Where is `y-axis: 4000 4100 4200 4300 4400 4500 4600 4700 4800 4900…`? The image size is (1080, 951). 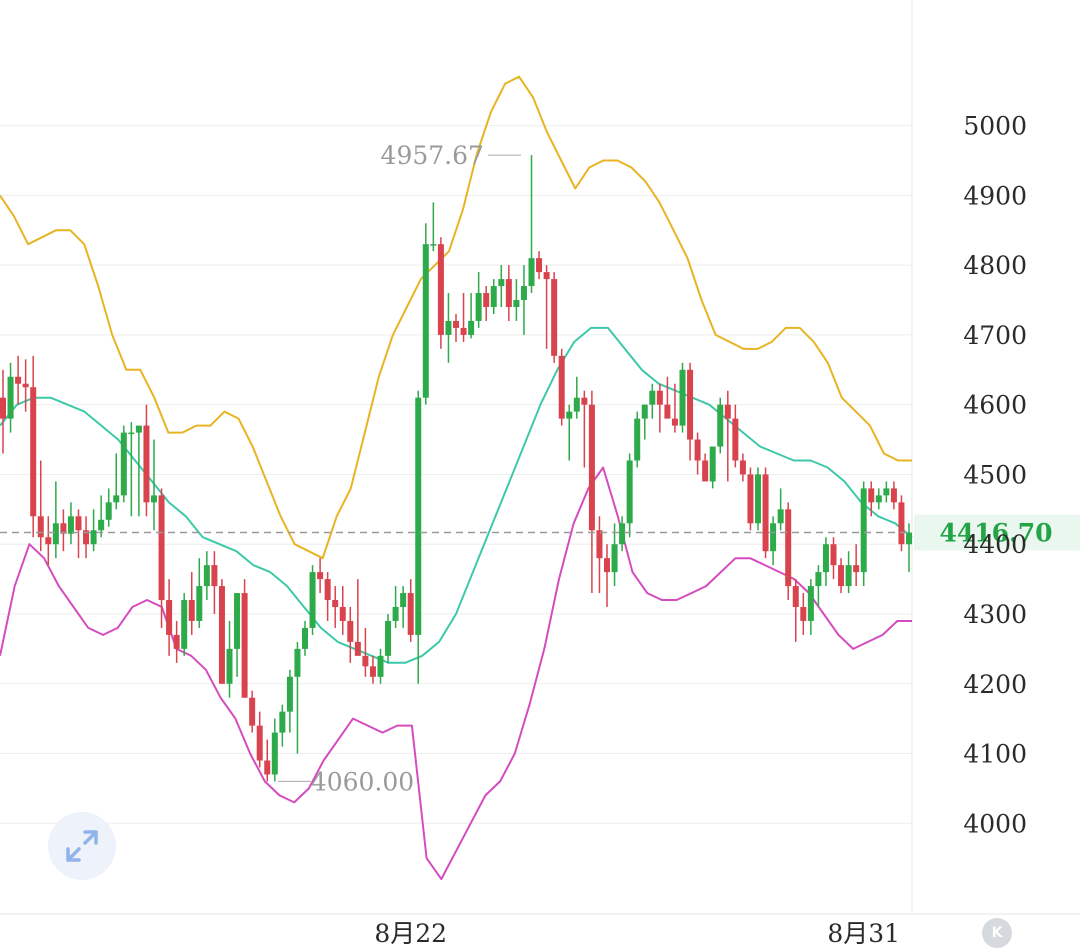 y-axis: 4000 4100 4200 4300 4400 4500 4600 4700 4800 4900… is located at coordinates (995, 475).